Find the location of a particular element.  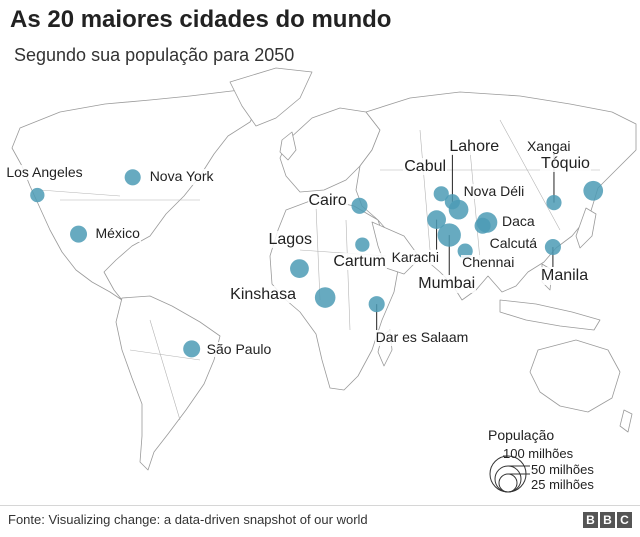

city-label-mexico: México is located at coordinates (117, 233).